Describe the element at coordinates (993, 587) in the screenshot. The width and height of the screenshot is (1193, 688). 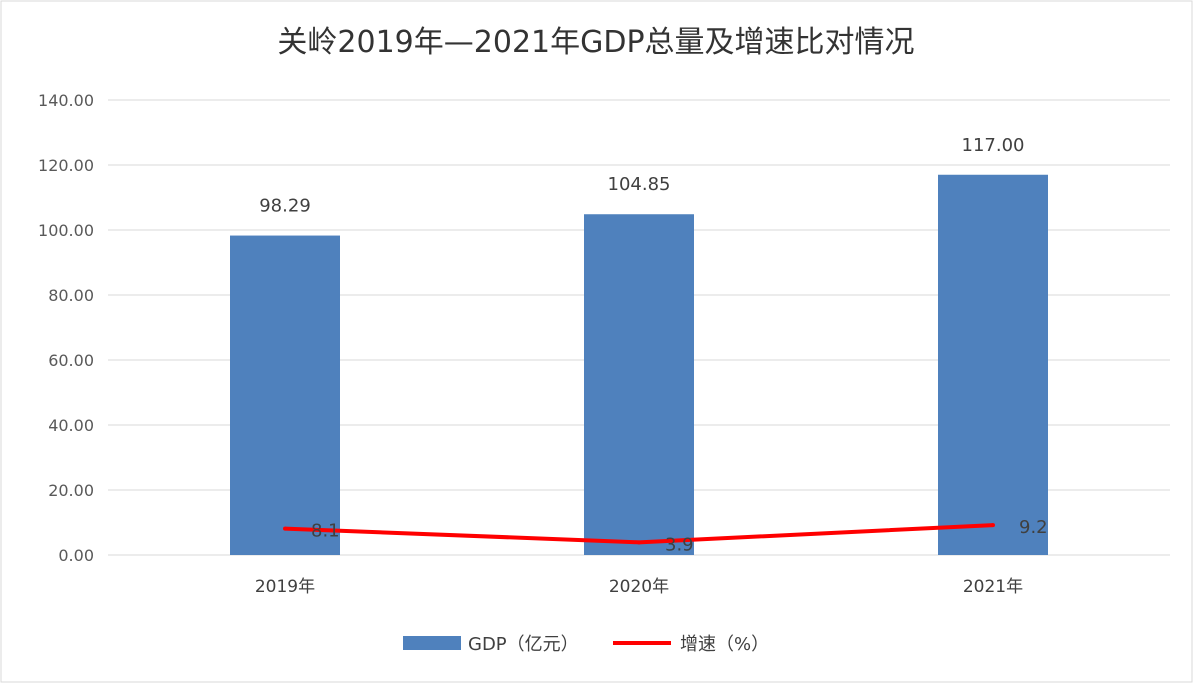
I see `x-category-label: 2021年` at that location.